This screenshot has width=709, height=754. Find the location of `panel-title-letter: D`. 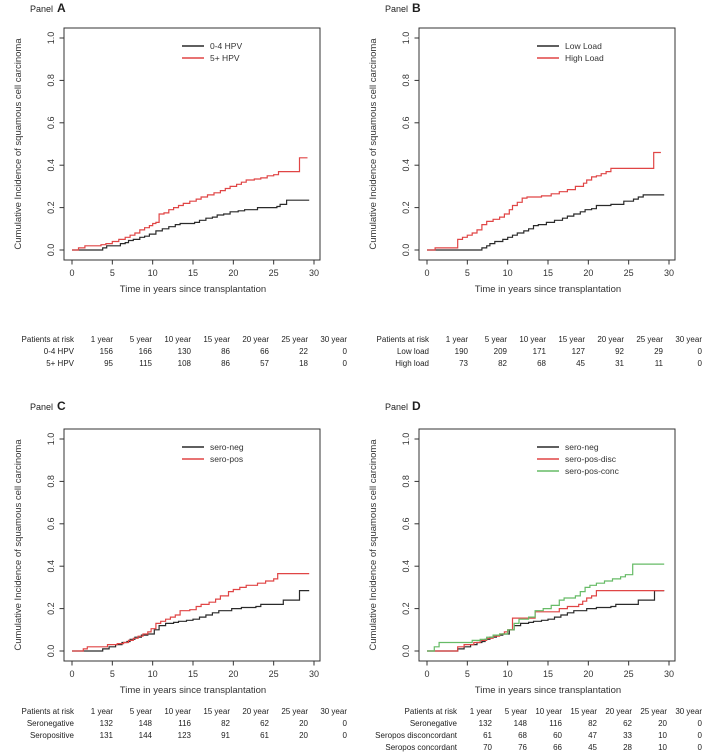

panel-title-letter: D is located at coordinates (416, 406).